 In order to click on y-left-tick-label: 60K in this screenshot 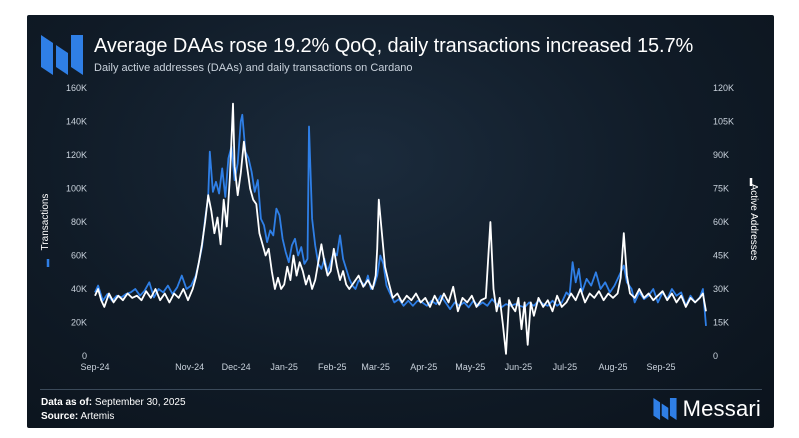, I will do `click(79, 256)`.